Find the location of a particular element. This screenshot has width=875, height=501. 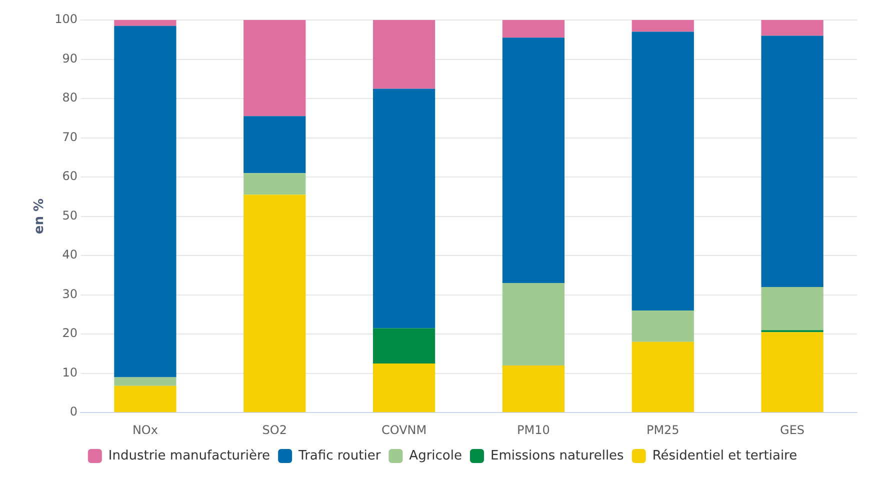

y-tick-label: 60 is located at coordinates (70, 176).